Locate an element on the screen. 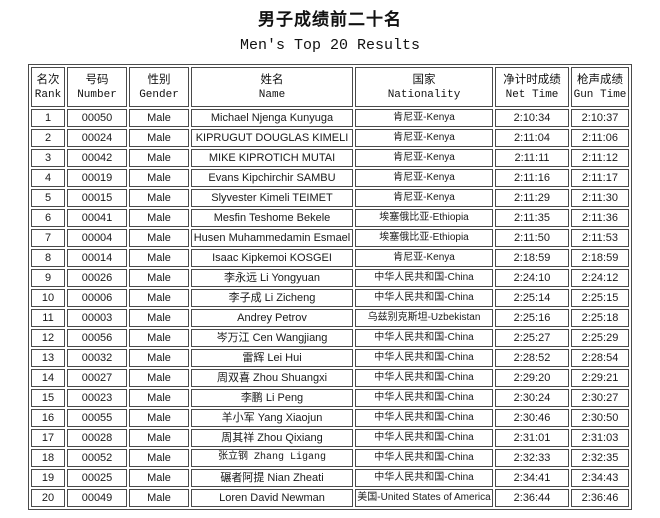 The image size is (660, 518). header-number-en: Number is located at coordinates (97, 94).